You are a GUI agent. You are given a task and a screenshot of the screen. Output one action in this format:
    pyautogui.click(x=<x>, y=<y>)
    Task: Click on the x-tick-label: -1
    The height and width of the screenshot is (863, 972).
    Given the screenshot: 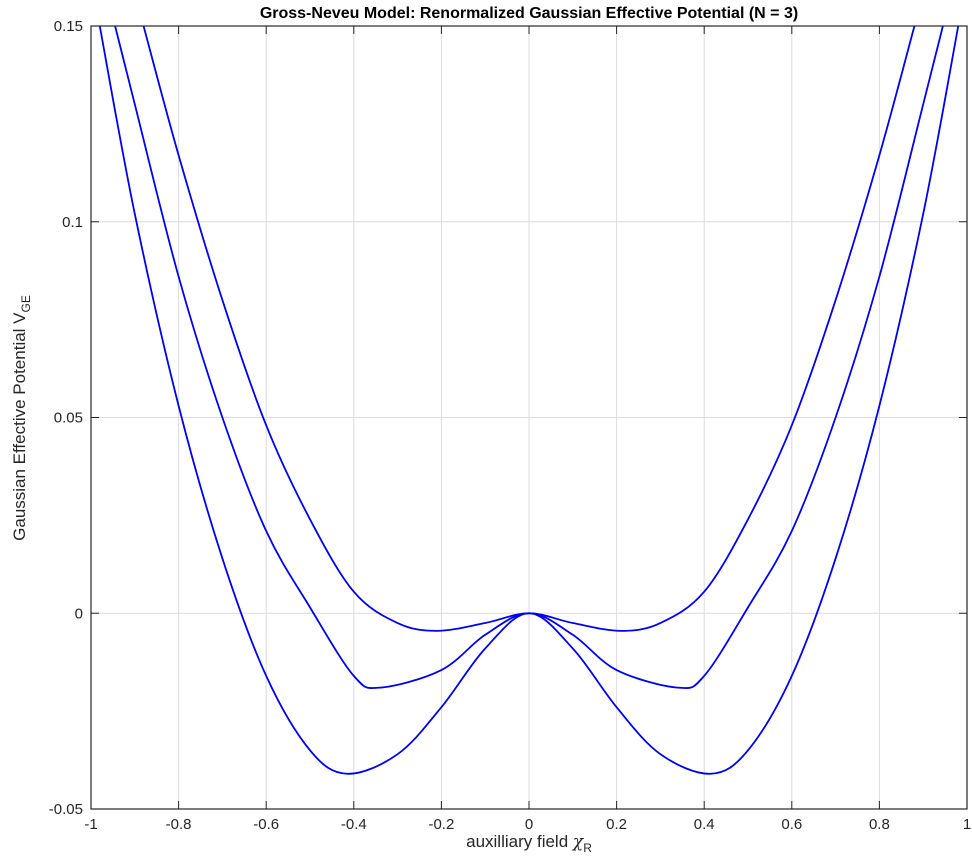 What is the action you would take?
    pyautogui.click(x=90, y=824)
    